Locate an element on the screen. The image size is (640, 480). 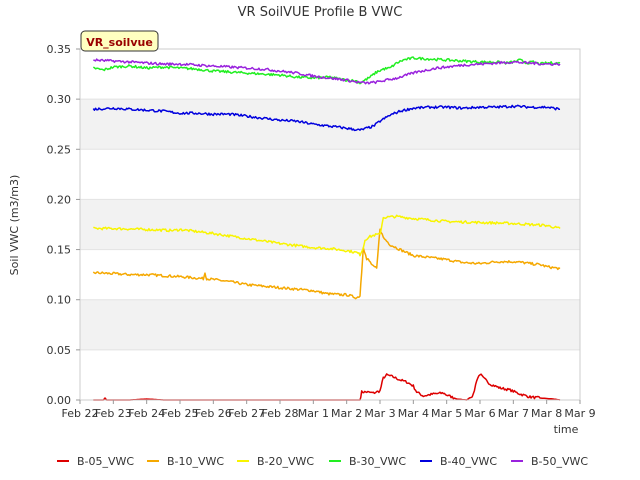
series-line-b-20-vwc is located at coordinates (327, 235).